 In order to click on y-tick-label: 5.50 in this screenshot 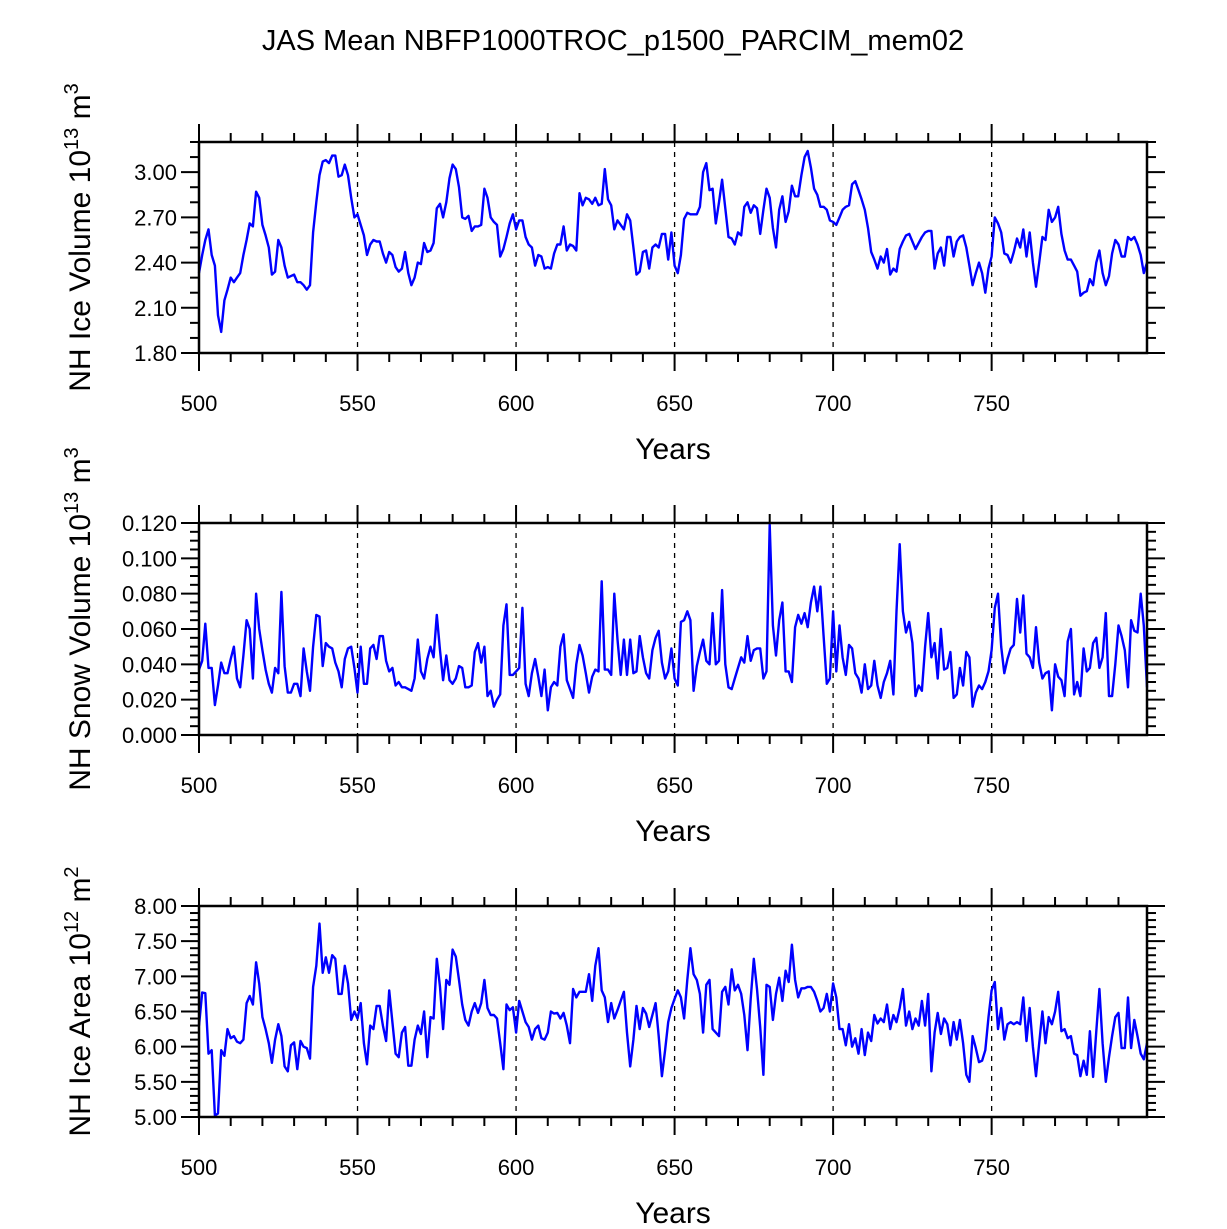, I will do `click(155, 1082)`.